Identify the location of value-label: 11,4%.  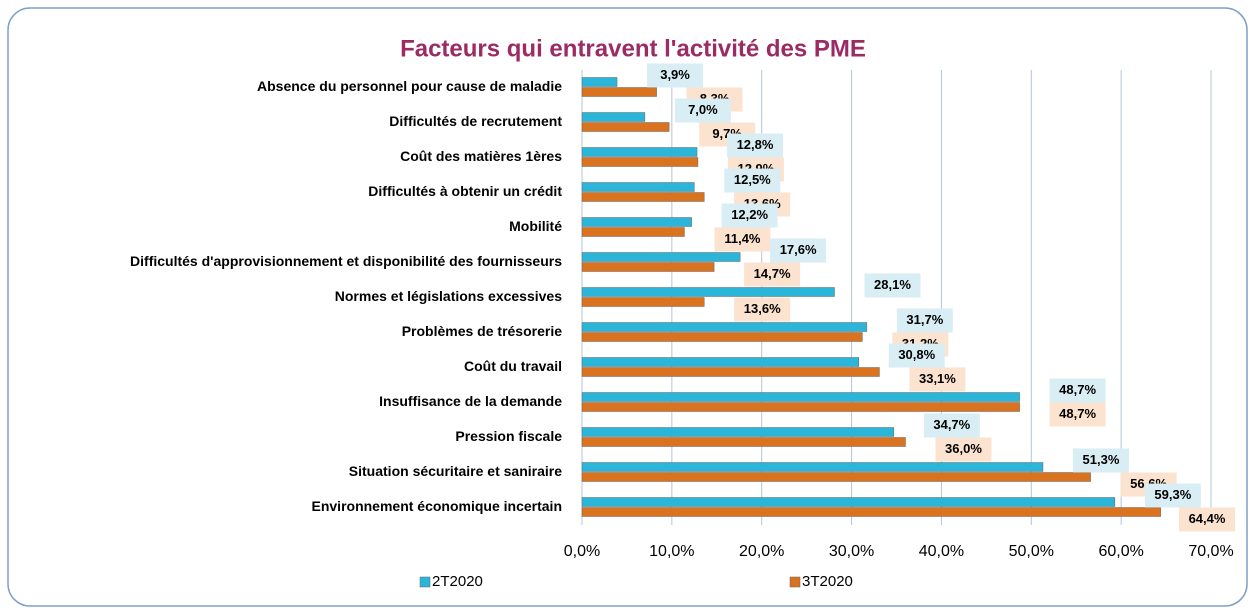
(742, 238).